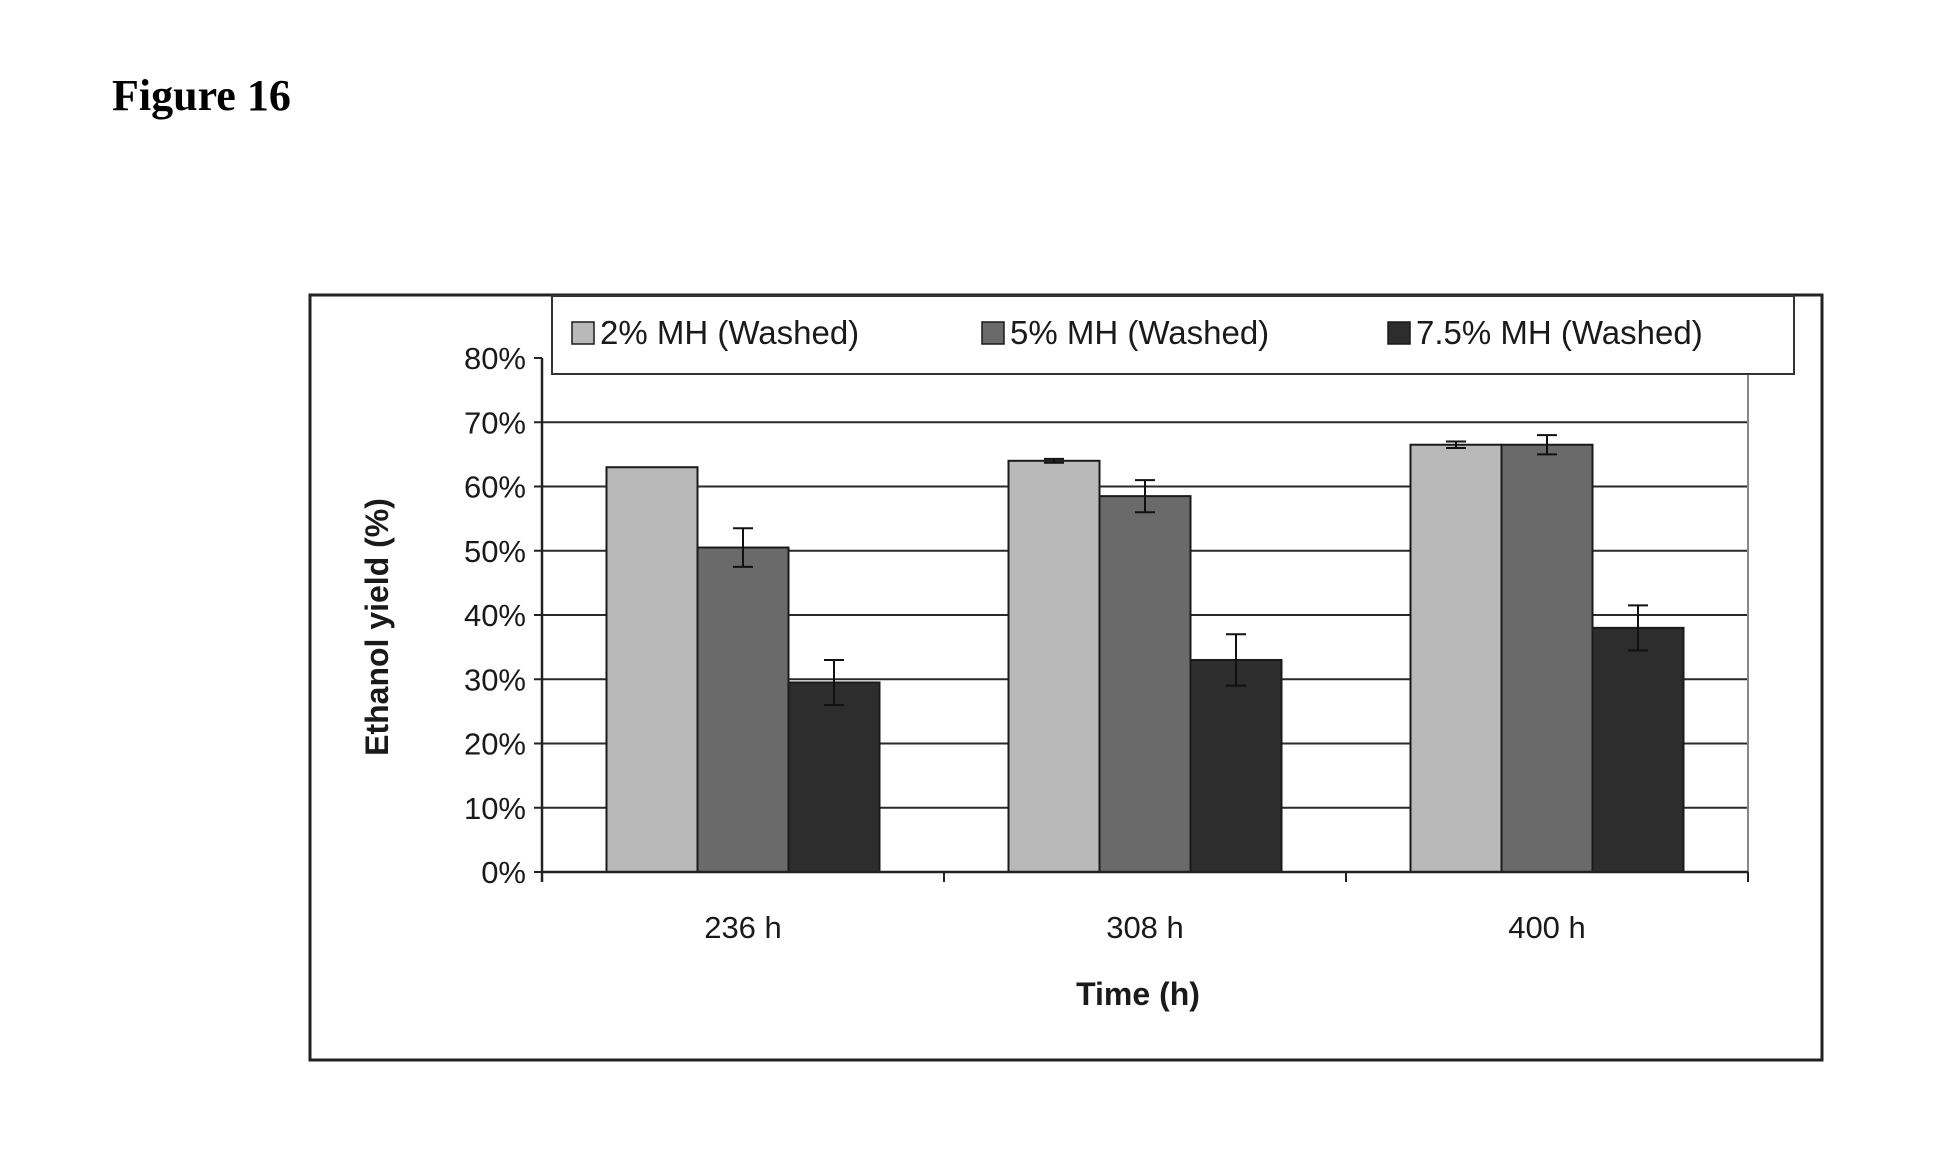 This screenshot has width=1945, height=1150. I want to click on legend-box, so click(1173, 335).